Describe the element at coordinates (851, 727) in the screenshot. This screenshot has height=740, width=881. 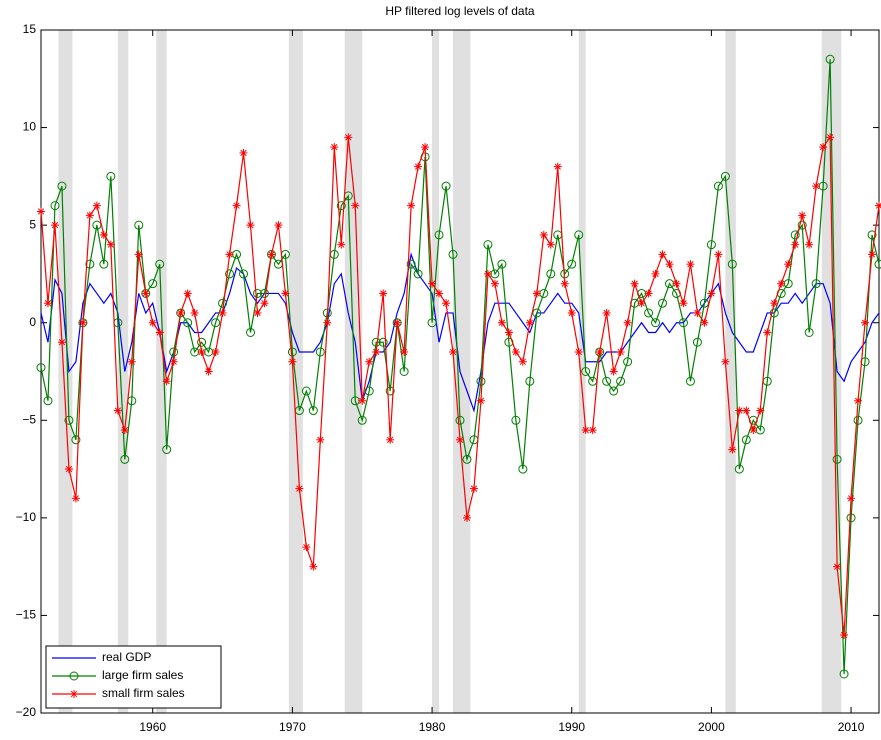
I see `x-tick-label: 2010` at that location.